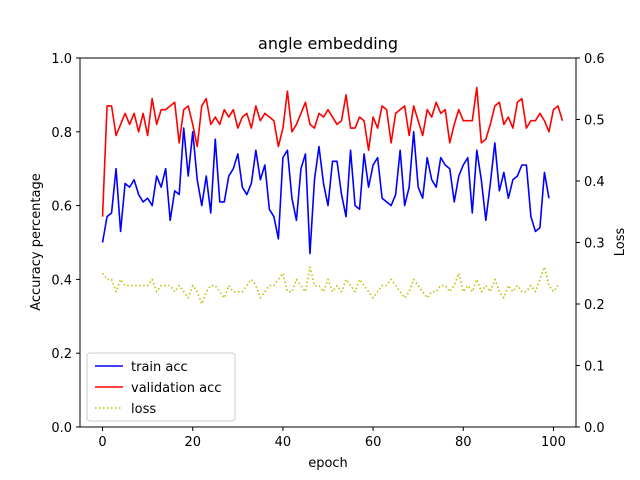 This screenshot has width=640, height=480. I want to click on y2-tick-label: 0.1, so click(594, 367).